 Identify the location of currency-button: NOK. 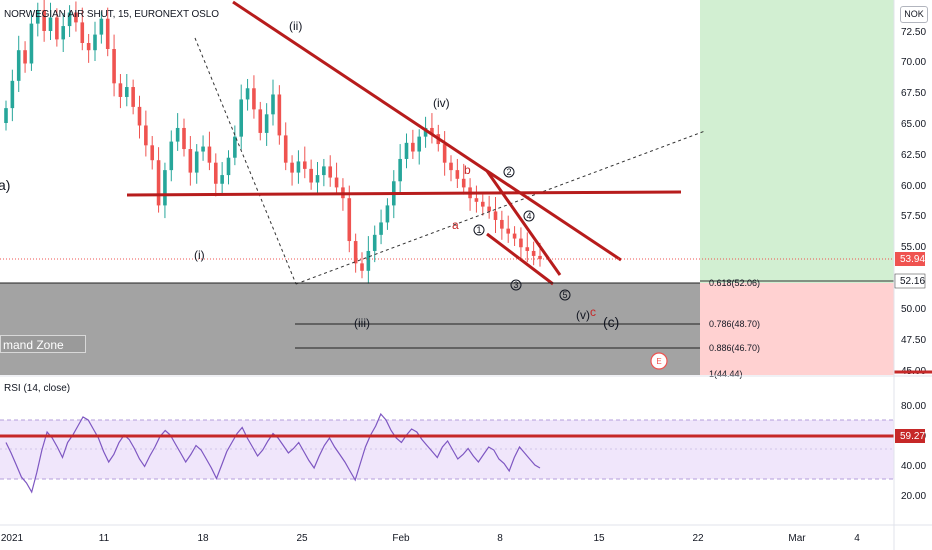
(914, 14).